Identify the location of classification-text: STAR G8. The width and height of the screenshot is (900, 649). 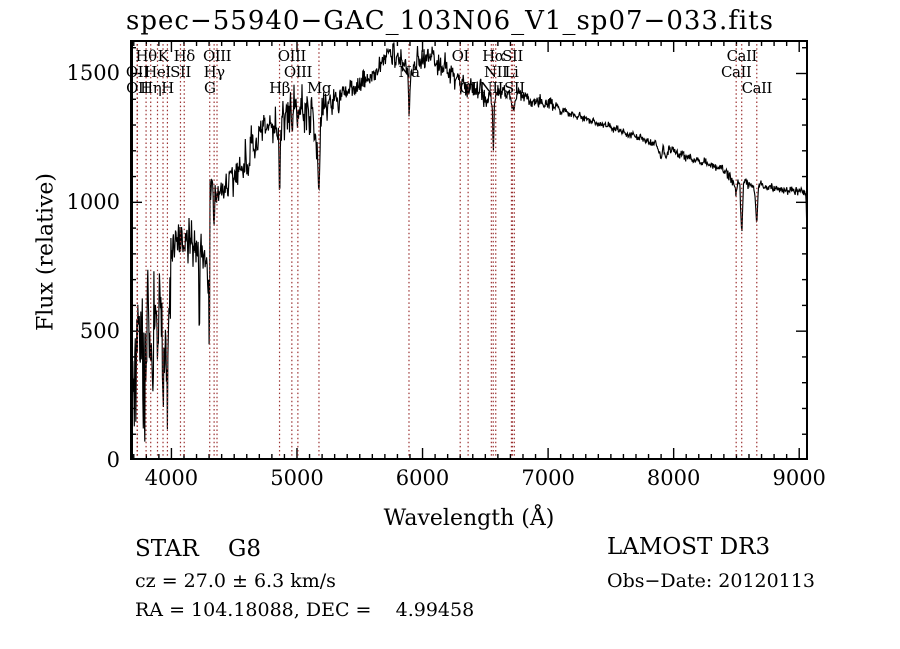
(198, 549).